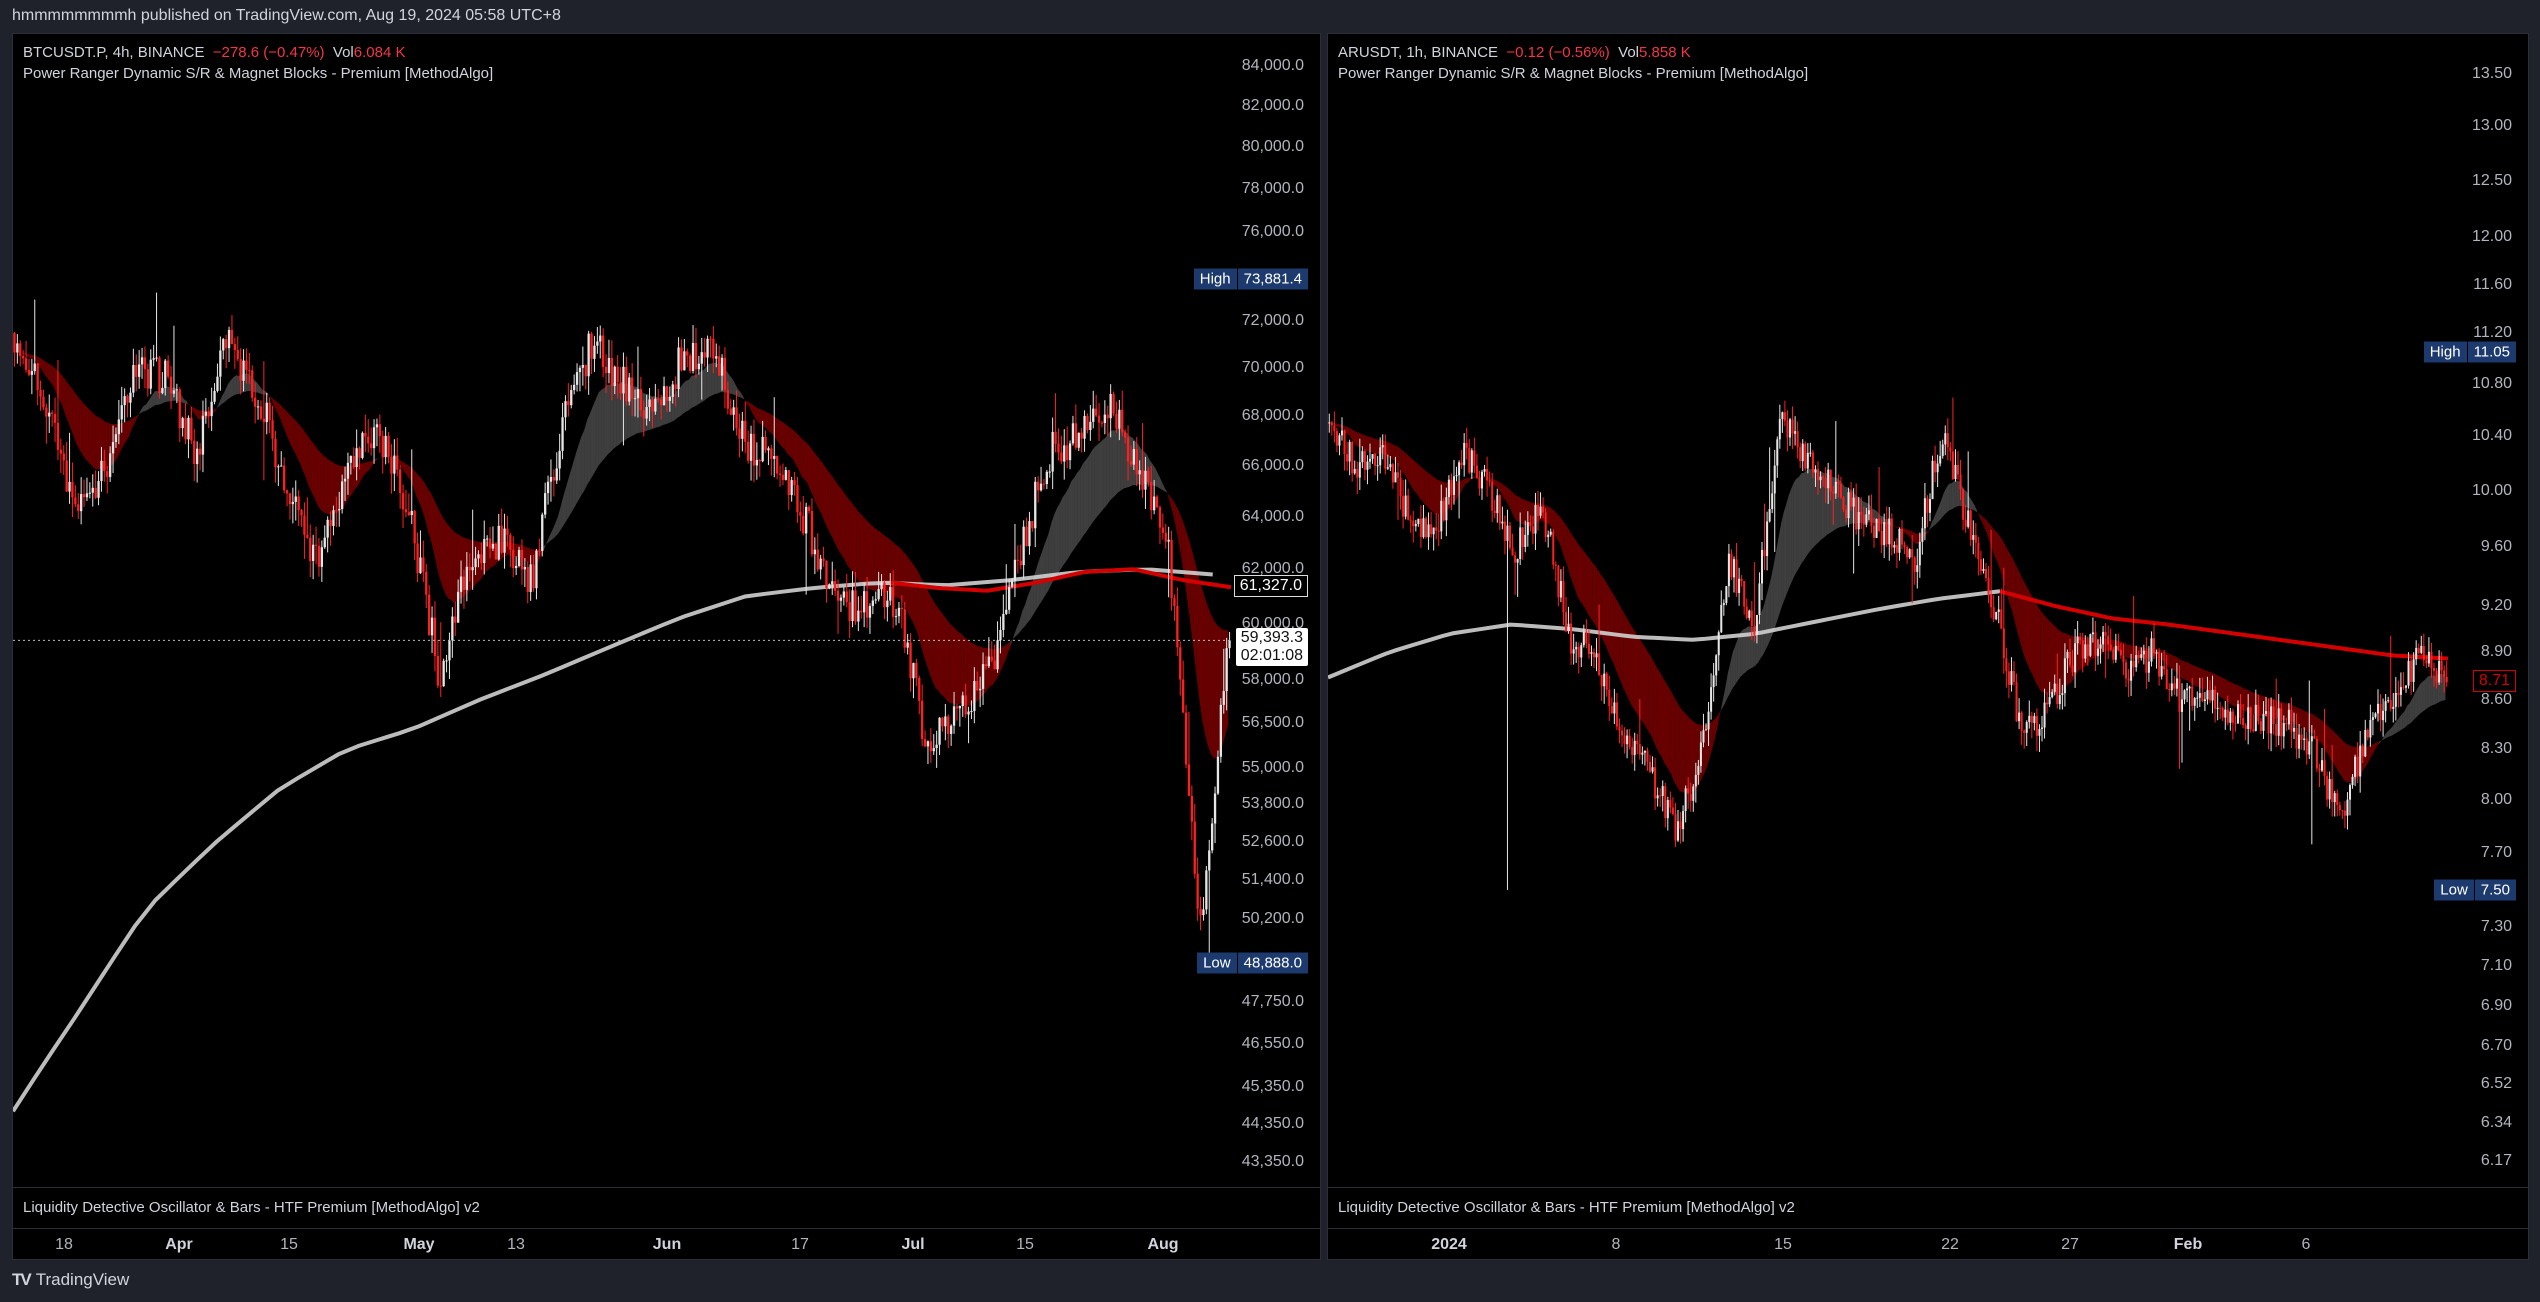  What do you see at coordinates (1272, 841) in the screenshot?
I see `price-axis-label: 52,600.0` at bounding box center [1272, 841].